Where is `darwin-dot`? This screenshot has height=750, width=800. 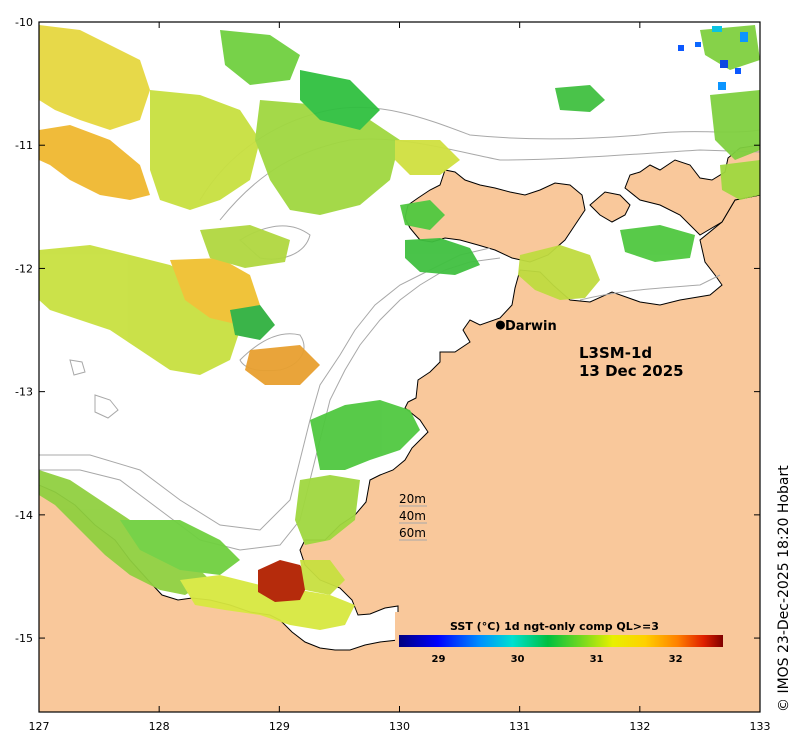
darwin-dot is located at coordinates (500, 325).